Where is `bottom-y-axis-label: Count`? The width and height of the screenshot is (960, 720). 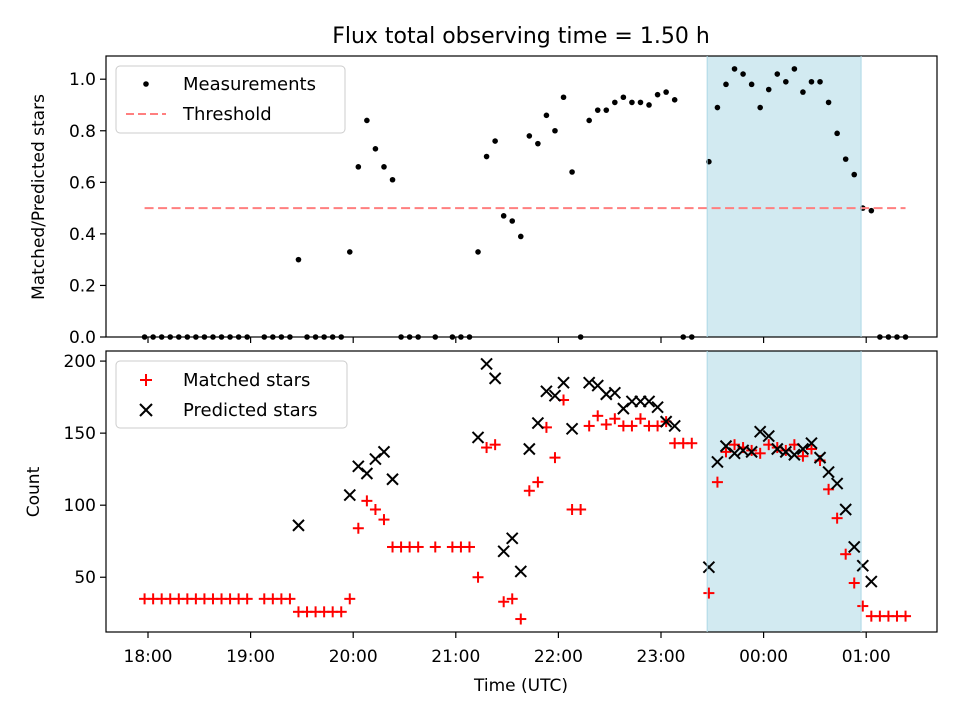 bottom-y-axis-label: Count is located at coordinates (34, 491).